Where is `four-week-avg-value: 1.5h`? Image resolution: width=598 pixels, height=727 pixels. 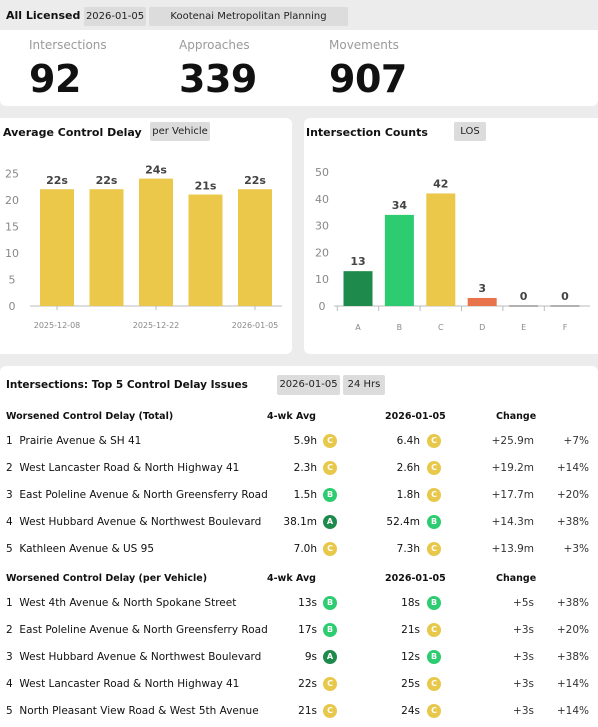 four-week-avg-value: 1.5h is located at coordinates (305, 495).